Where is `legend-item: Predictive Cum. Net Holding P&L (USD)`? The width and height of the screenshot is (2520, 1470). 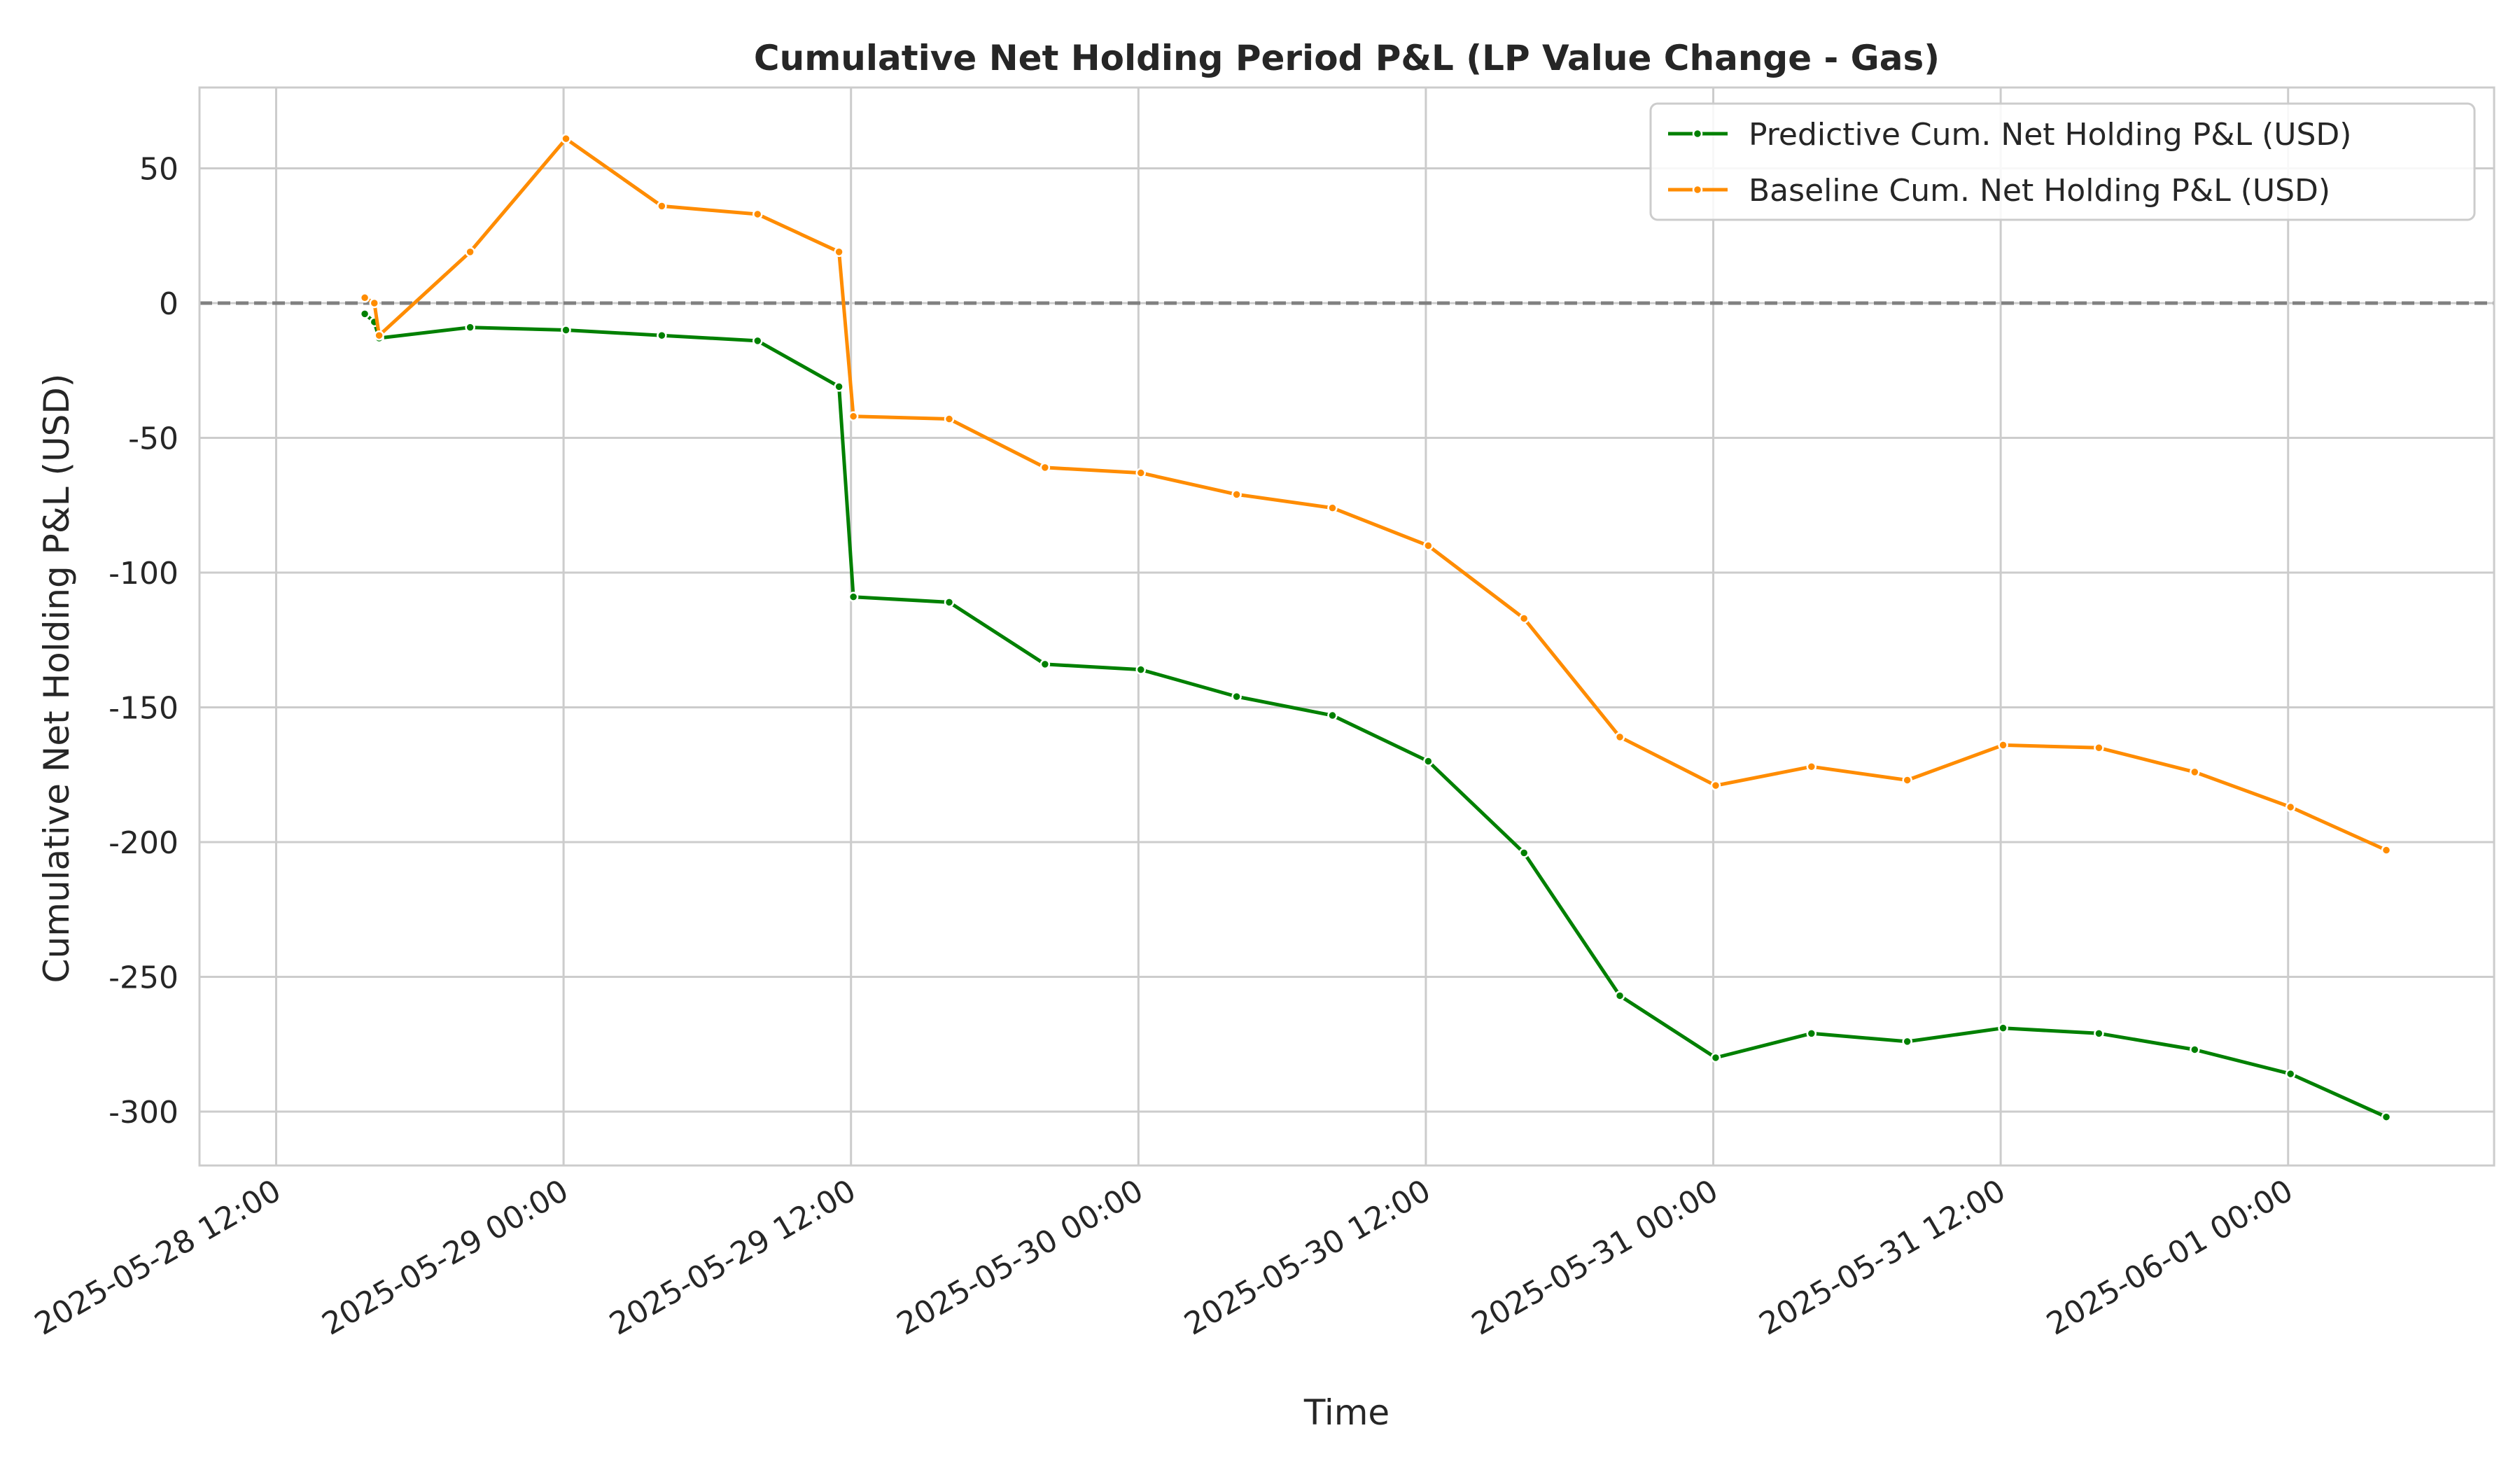 legend-item: Predictive Cum. Net Holding P&L (USD) is located at coordinates (2009, 135).